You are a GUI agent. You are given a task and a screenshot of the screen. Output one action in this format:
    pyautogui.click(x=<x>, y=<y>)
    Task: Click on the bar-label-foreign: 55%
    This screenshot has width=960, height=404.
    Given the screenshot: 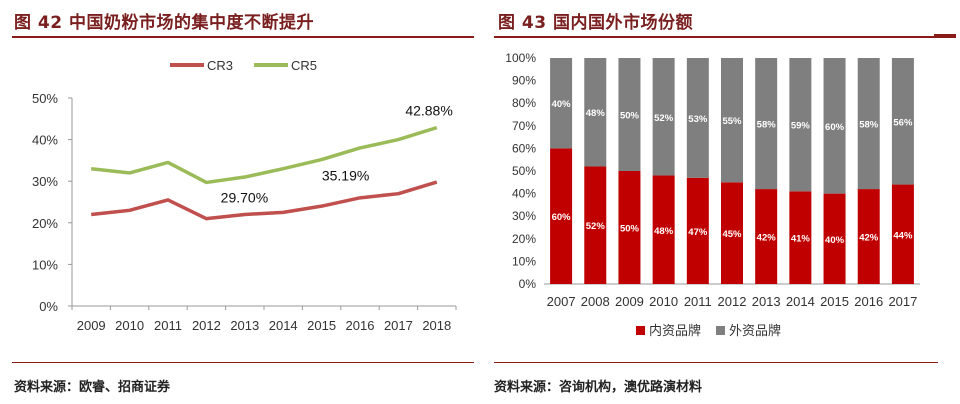 What is the action you would take?
    pyautogui.click(x=732, y=121)
    